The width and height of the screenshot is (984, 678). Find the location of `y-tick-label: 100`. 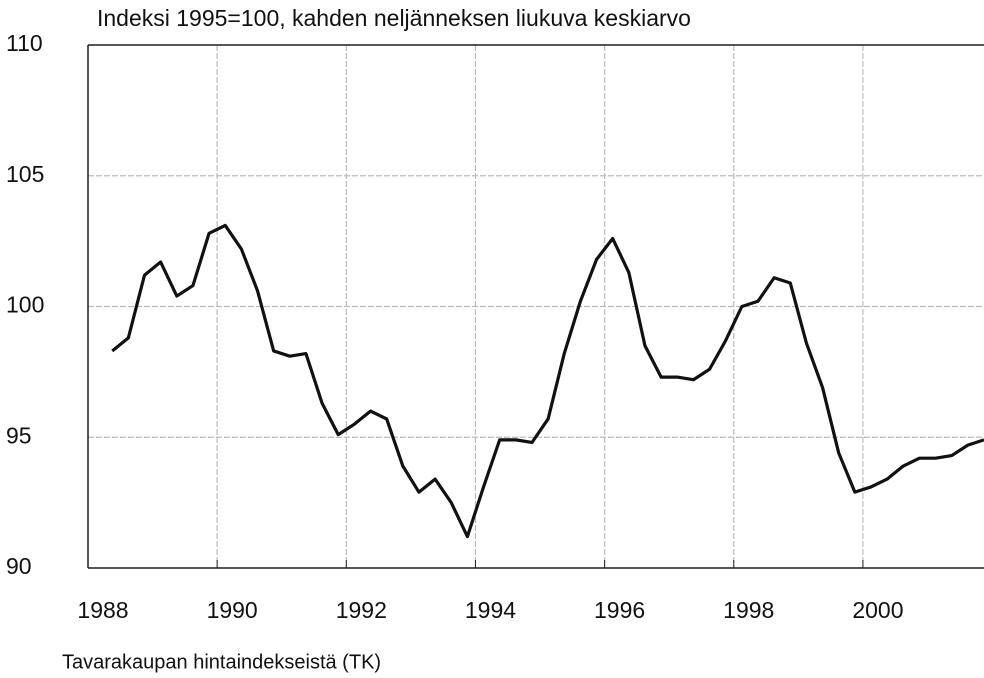

y-tick-label: 100 is located at coordinates (25, 305).